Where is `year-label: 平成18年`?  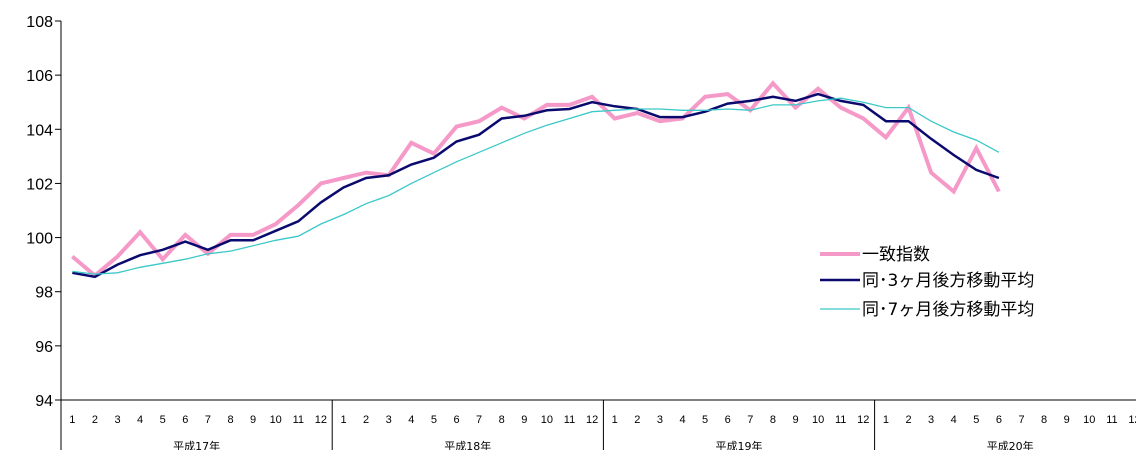
year-label: 平成18年 is located at coordinates (467, 444).